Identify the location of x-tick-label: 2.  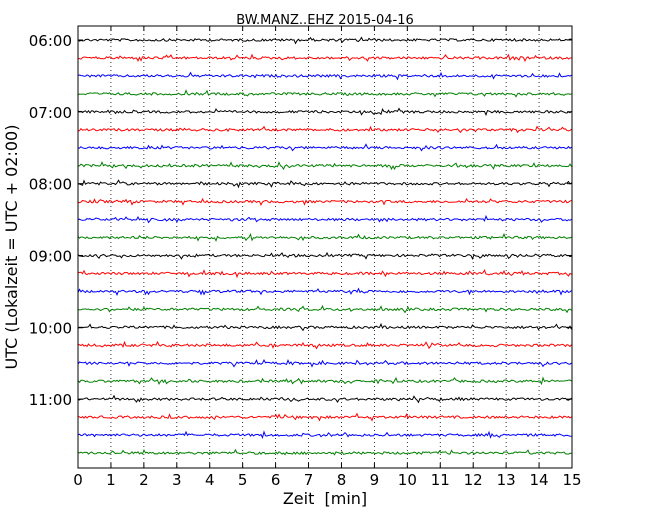
(144, 480).